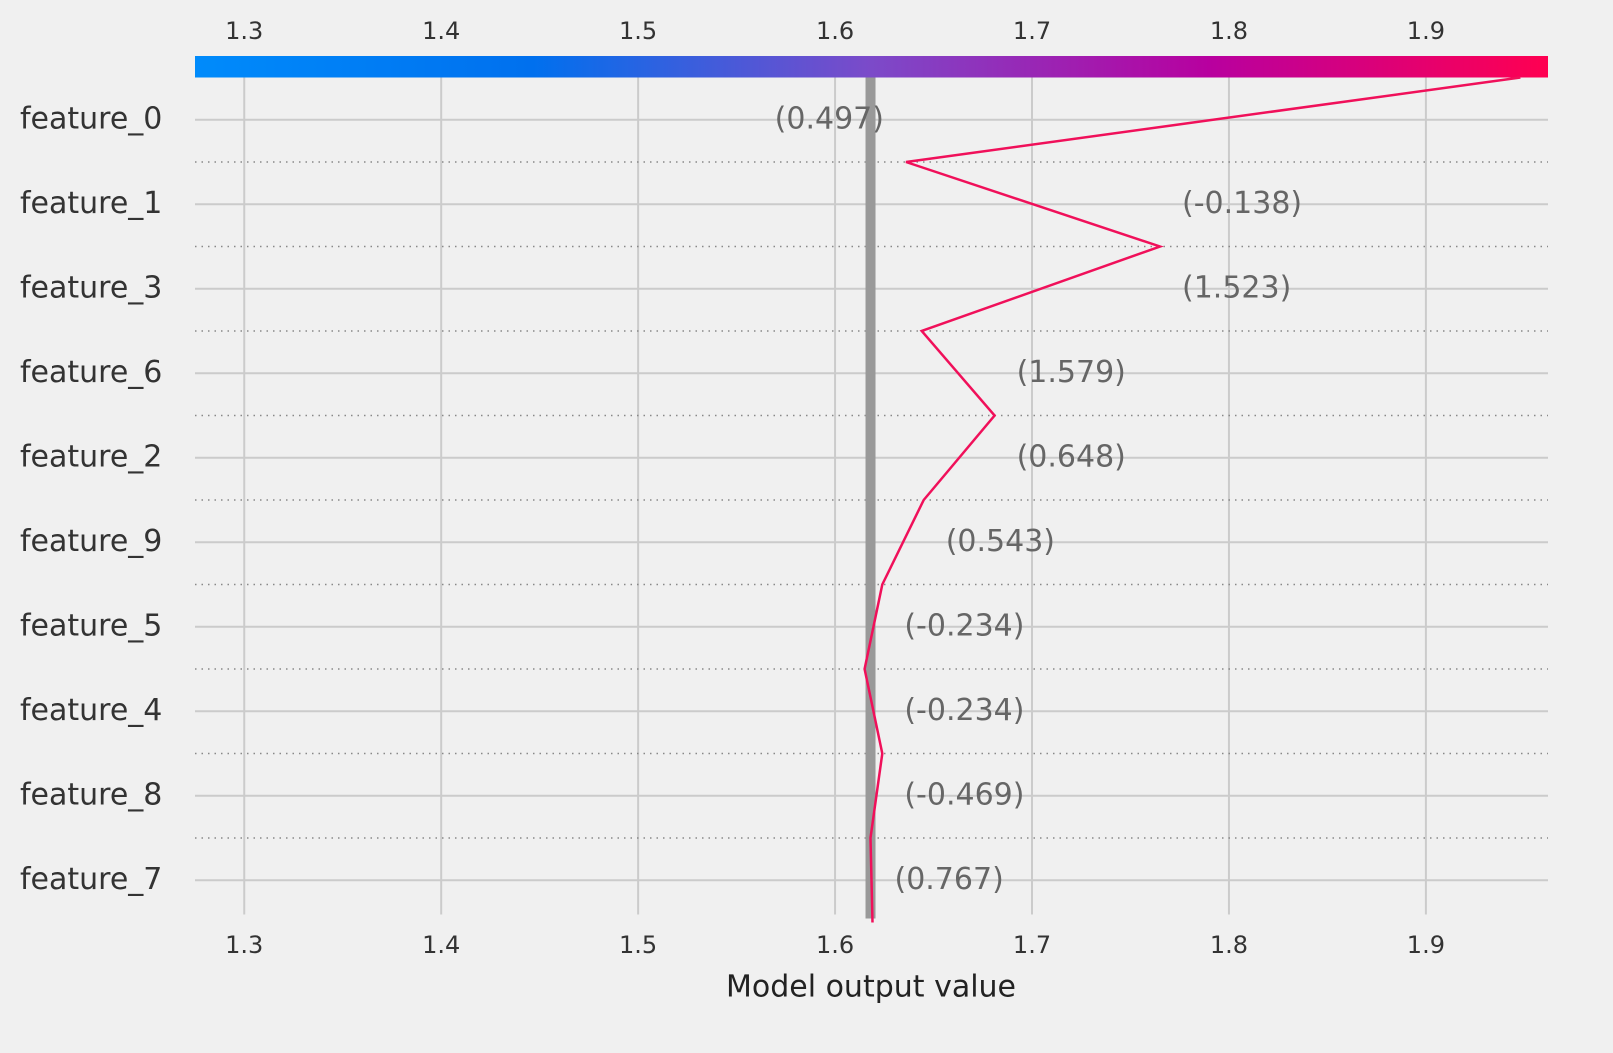  Describe the element at coordinates (948, 879) in the screenshot. I see `feature-value-label: (0.767)` at that location.